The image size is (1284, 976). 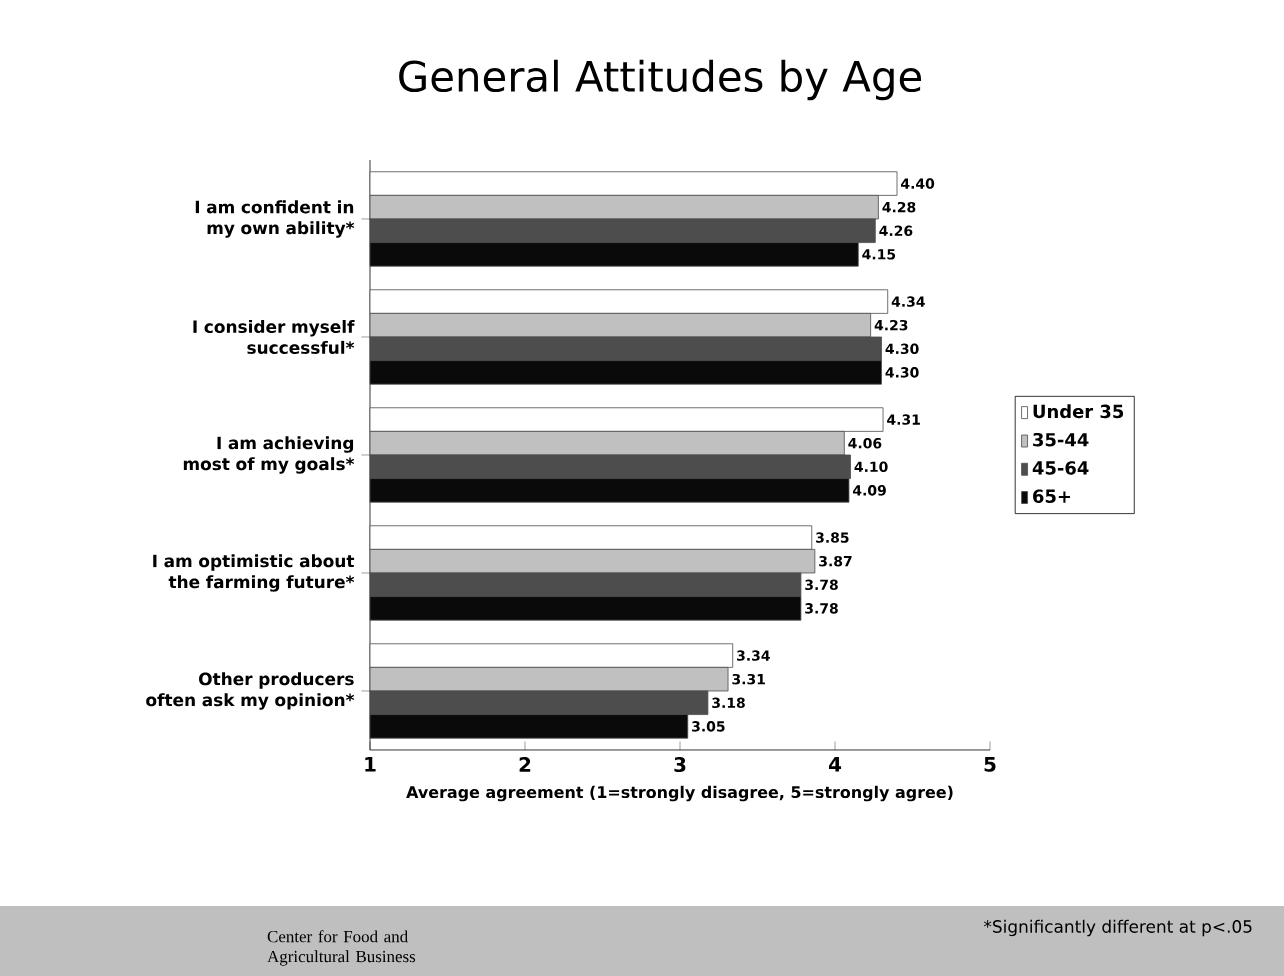 I want to click on legend-label: Under 35, so click(x=1078, y=411).